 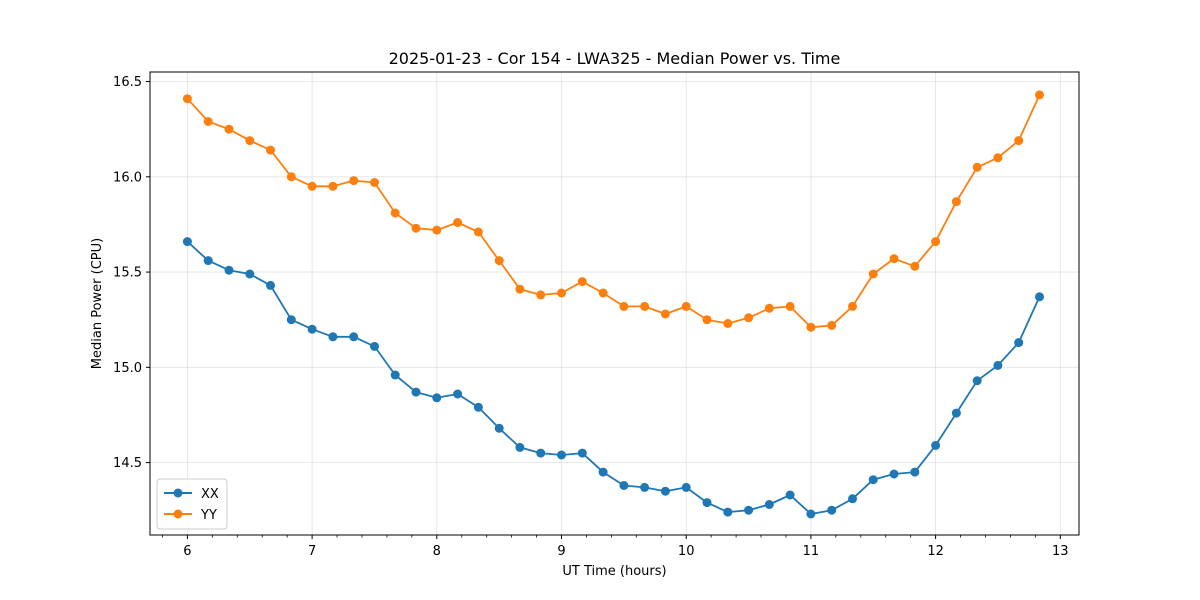 What do you see at coordinates (686, 551) in the screenshot?
I see `x-tick-label: 10` at bounding box center [686, 551].